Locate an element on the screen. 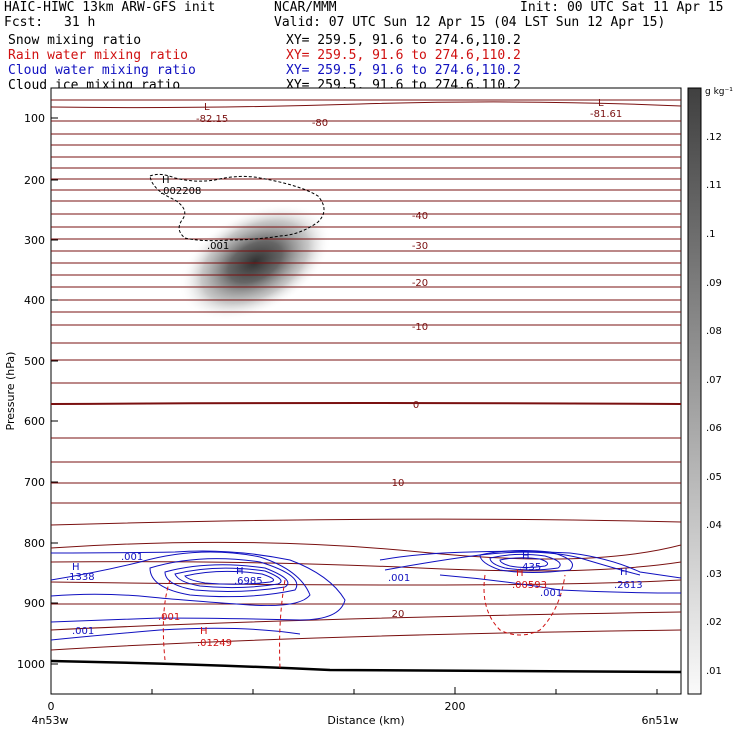 The image size is (740, 740). colorbar-tick-label: .08 is located at coordinates (714, 331).